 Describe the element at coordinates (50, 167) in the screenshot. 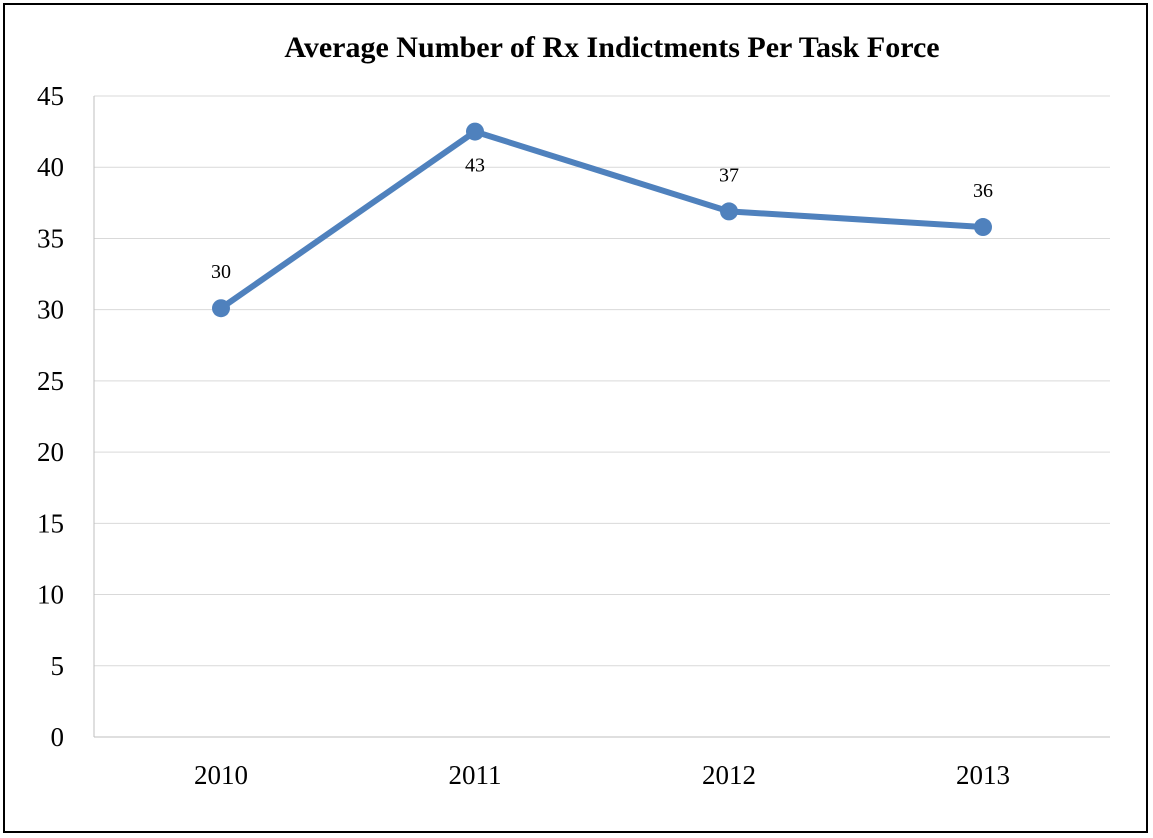

I see `y-tick-label: 40` at that location.